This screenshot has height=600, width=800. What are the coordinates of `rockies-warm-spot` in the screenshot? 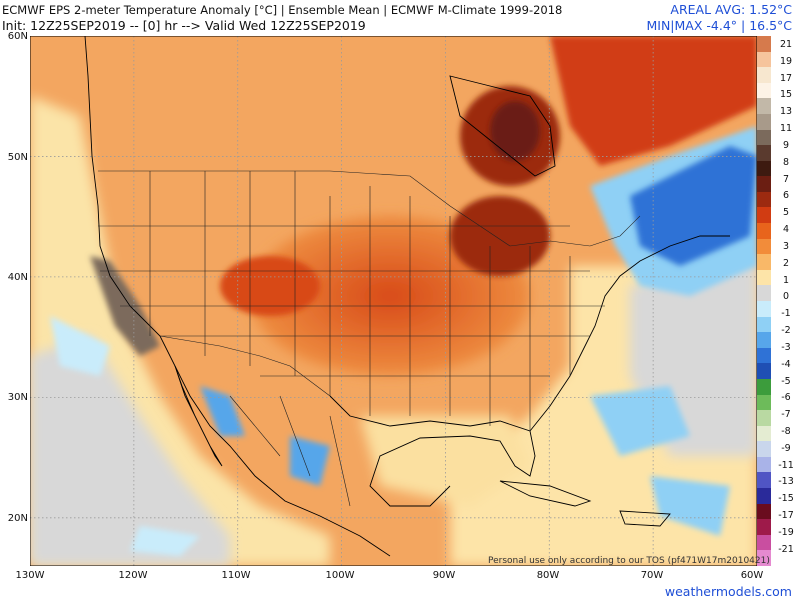 It's located at (270, 286).